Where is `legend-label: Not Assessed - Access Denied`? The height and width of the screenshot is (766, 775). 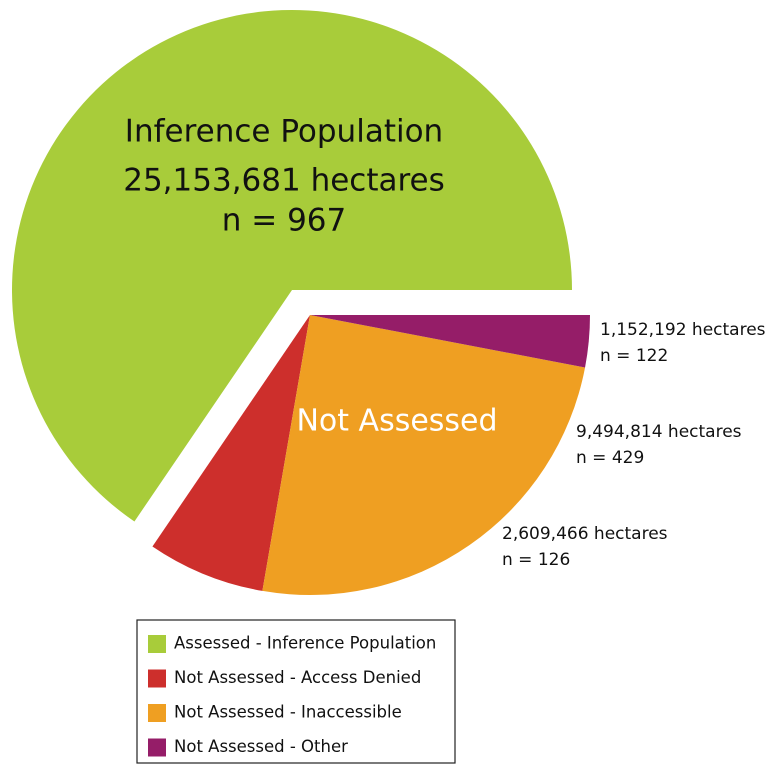 legend-label: Not Assessed - Access Denied is located at coordinates (297, 677).